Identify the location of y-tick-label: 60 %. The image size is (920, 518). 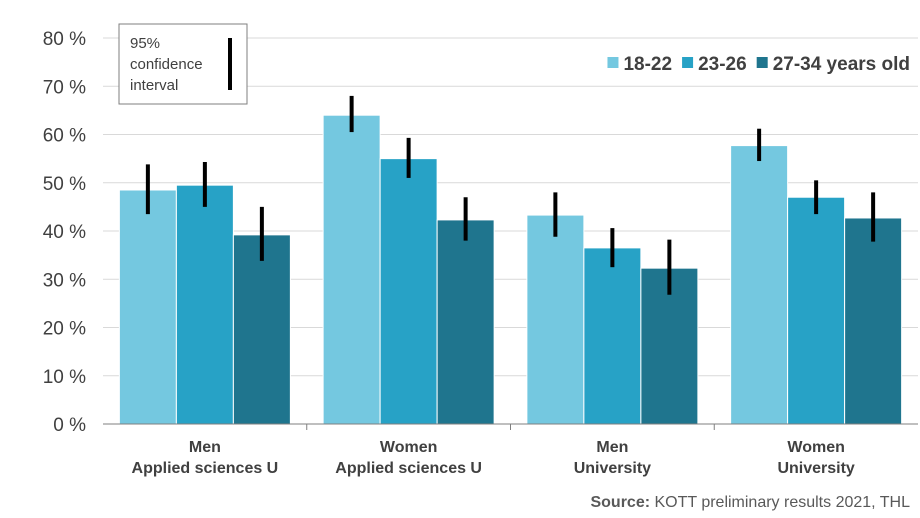
(64, 136).